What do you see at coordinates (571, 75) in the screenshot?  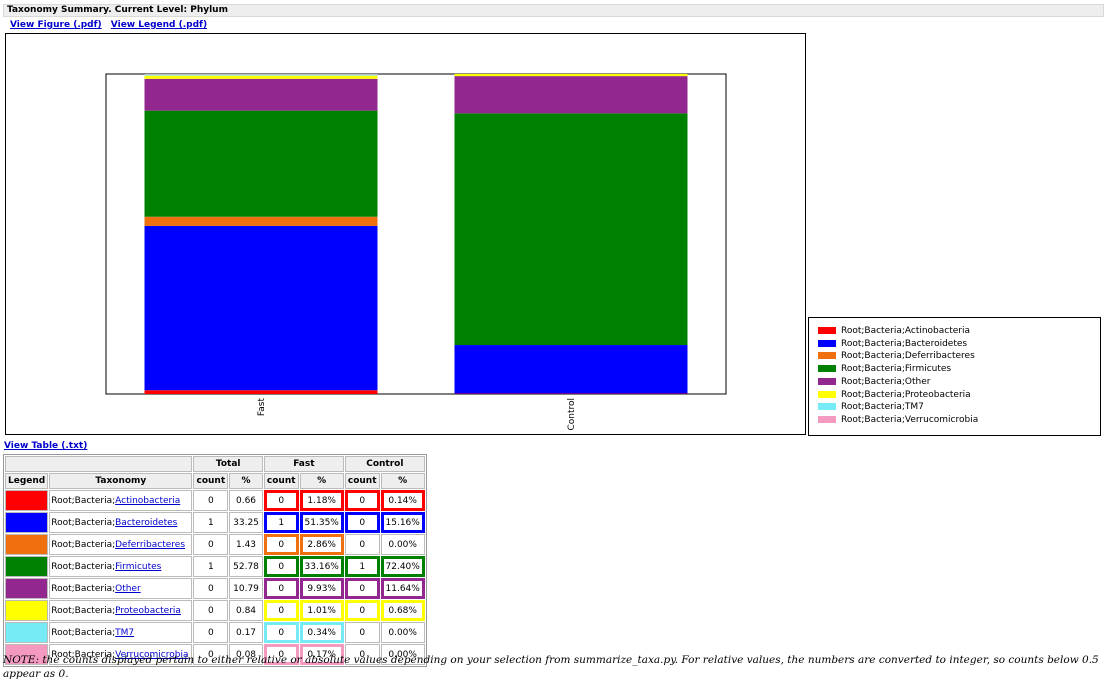 I see `bar-segment-control-proteobacteria` at bounding box center [571, 75].